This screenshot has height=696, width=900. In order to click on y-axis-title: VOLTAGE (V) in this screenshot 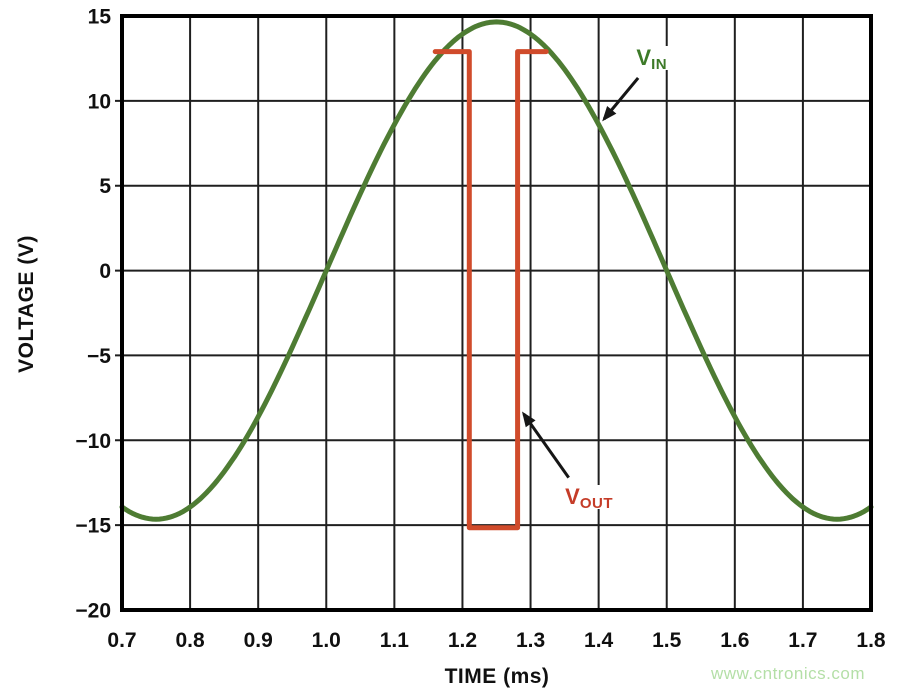, I will do `click(26, 304)`.